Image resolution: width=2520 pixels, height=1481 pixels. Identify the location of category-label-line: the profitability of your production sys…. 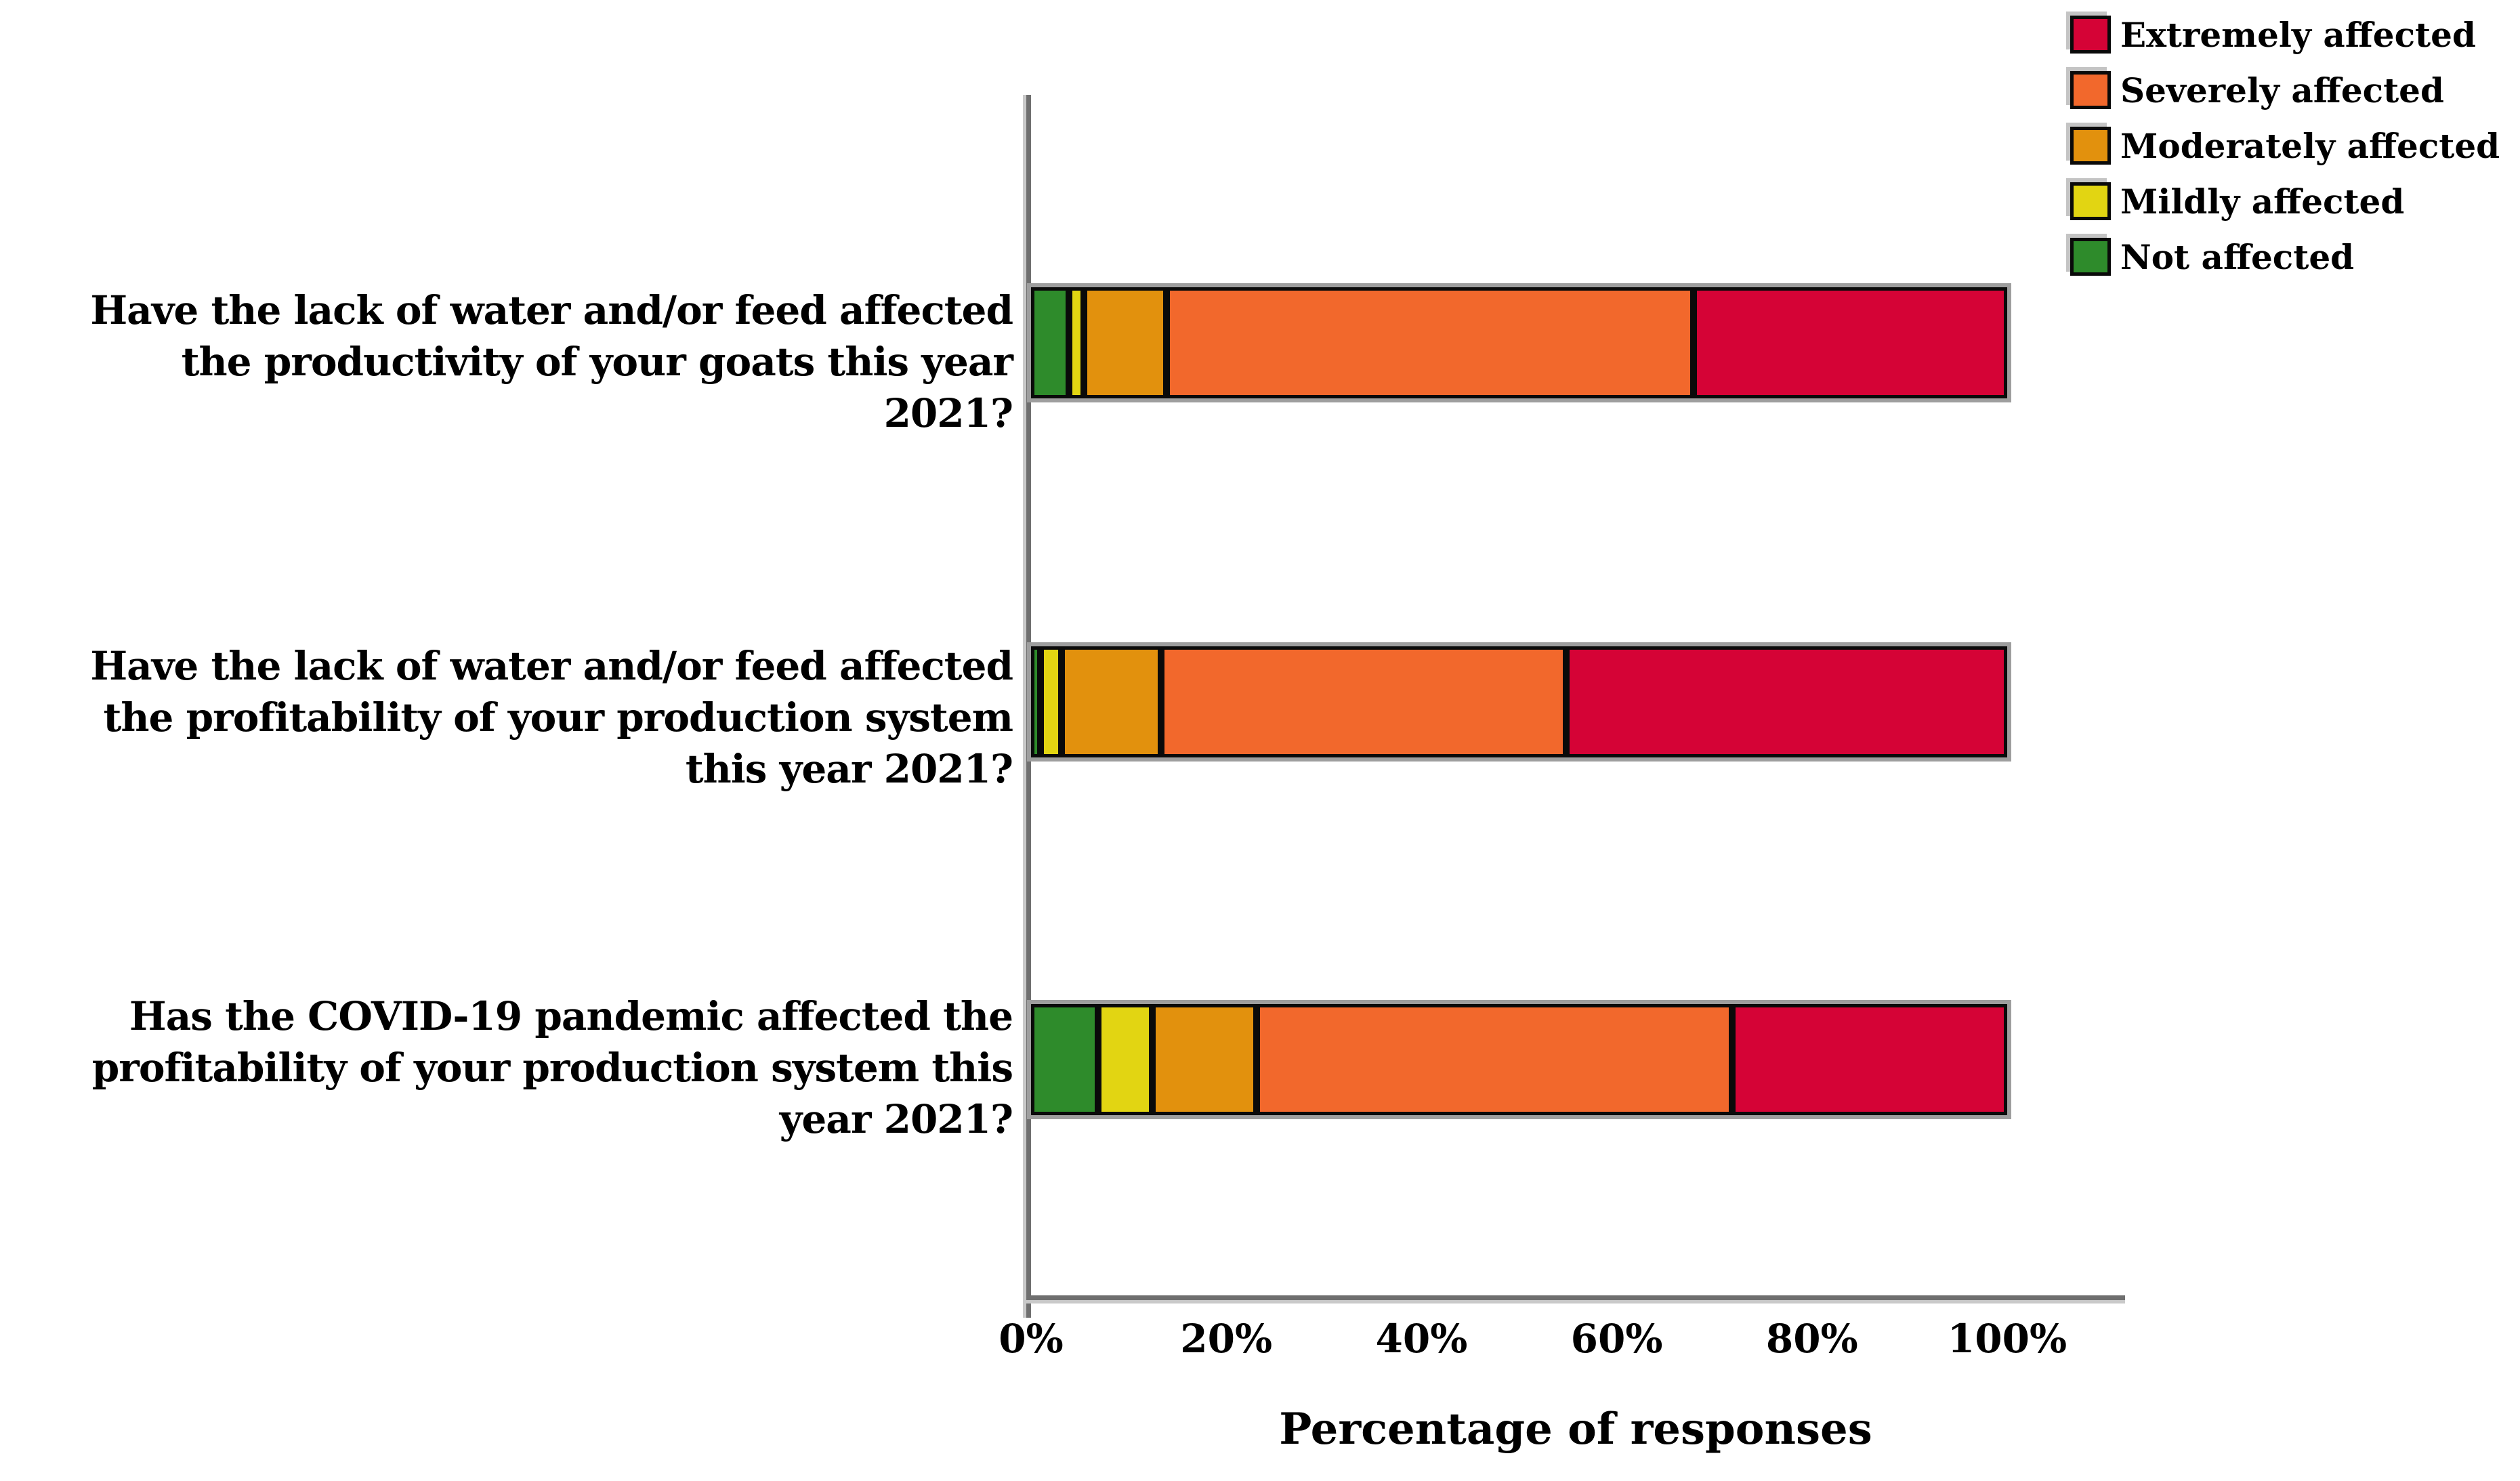
(558, 717).